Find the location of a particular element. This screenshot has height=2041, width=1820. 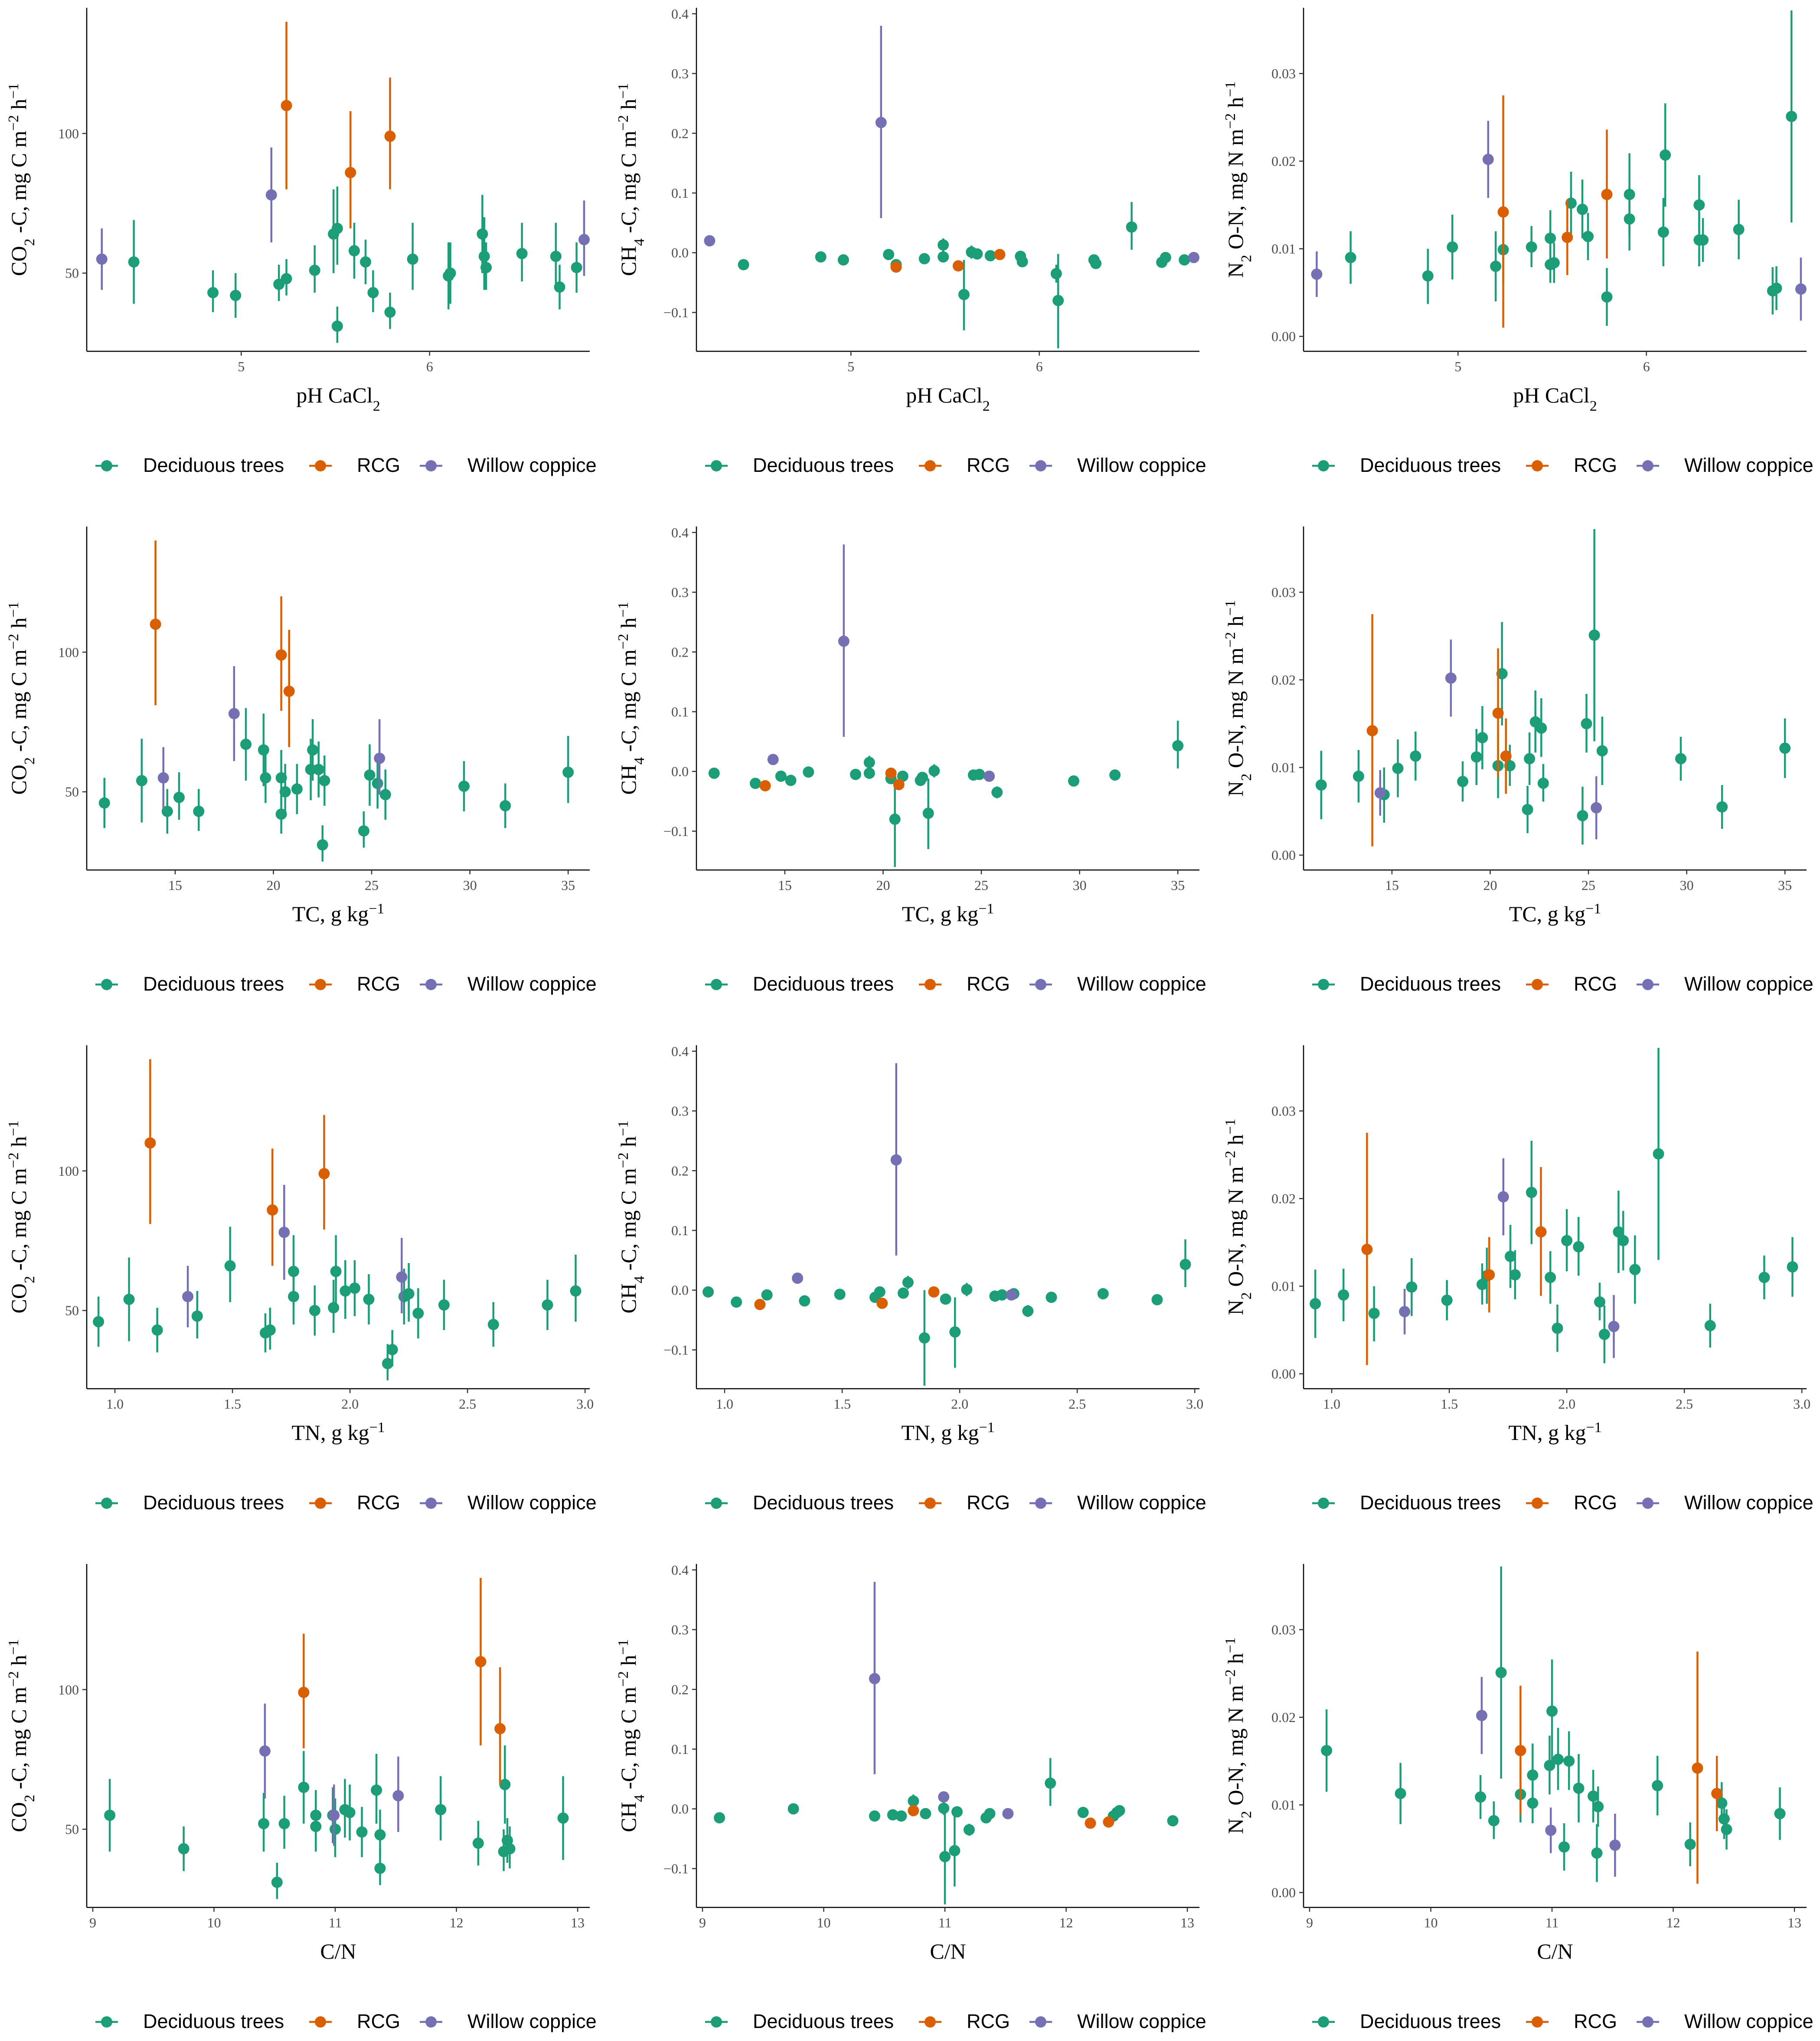

y-tick-label: 0.02 is located at coordinates (1283, 1717).